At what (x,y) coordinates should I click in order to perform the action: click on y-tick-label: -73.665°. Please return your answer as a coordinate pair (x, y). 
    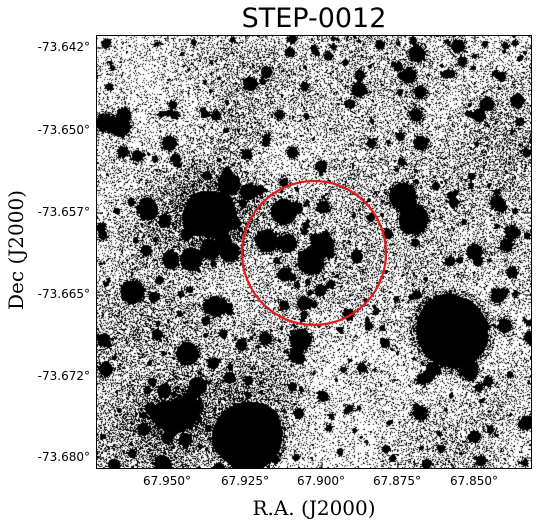
    Looking at the image, I should click on (63, 294).